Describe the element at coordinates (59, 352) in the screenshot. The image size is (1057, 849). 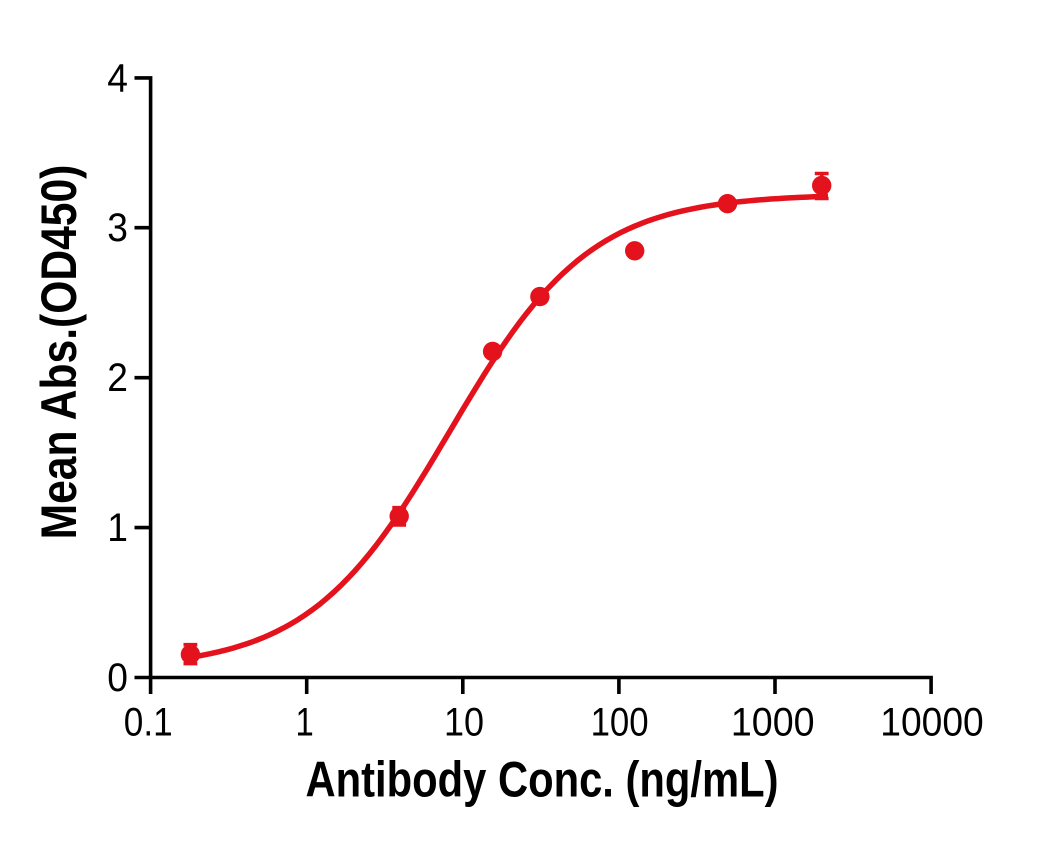
I see `svg-text: Mean Abs.(OD450)` at that location.